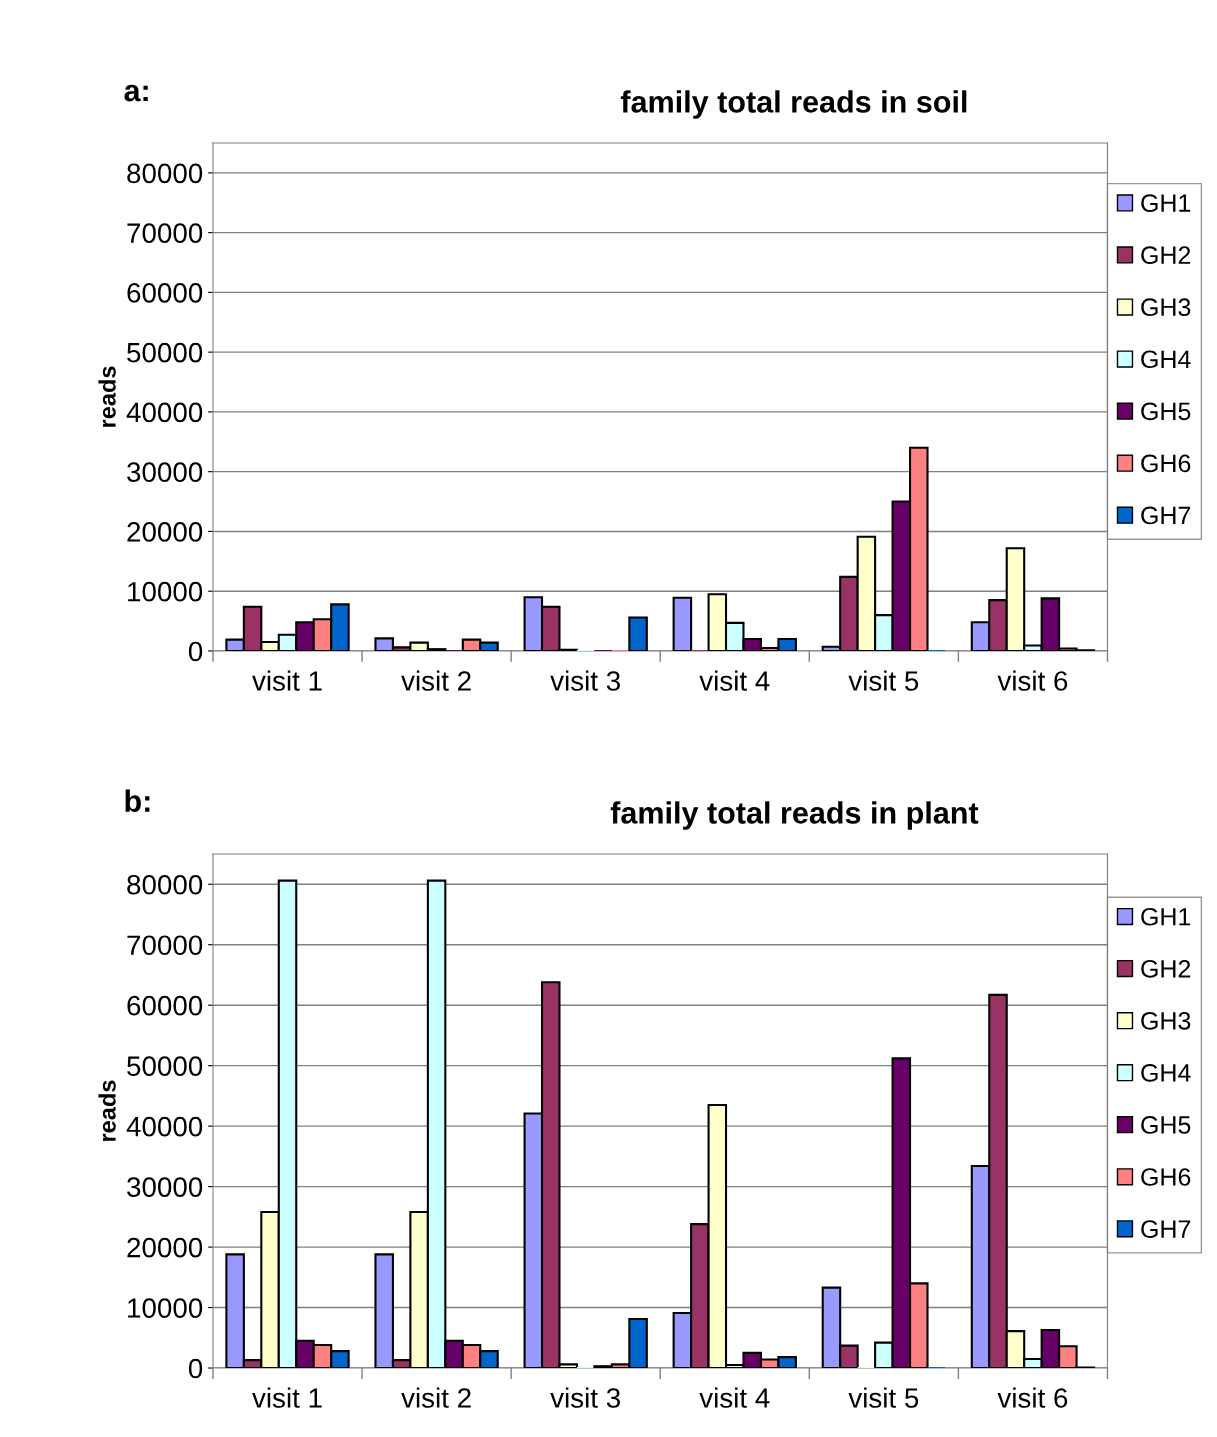 Image resolution: width=1217 pixels, height=1437 pixels. I want to click on chart-title: family total reads in plant, so click(794, 815).